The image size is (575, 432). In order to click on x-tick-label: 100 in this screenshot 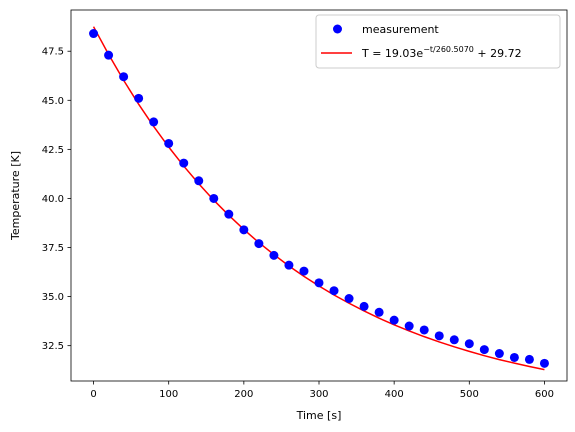, I will do `click(168, 394)`.